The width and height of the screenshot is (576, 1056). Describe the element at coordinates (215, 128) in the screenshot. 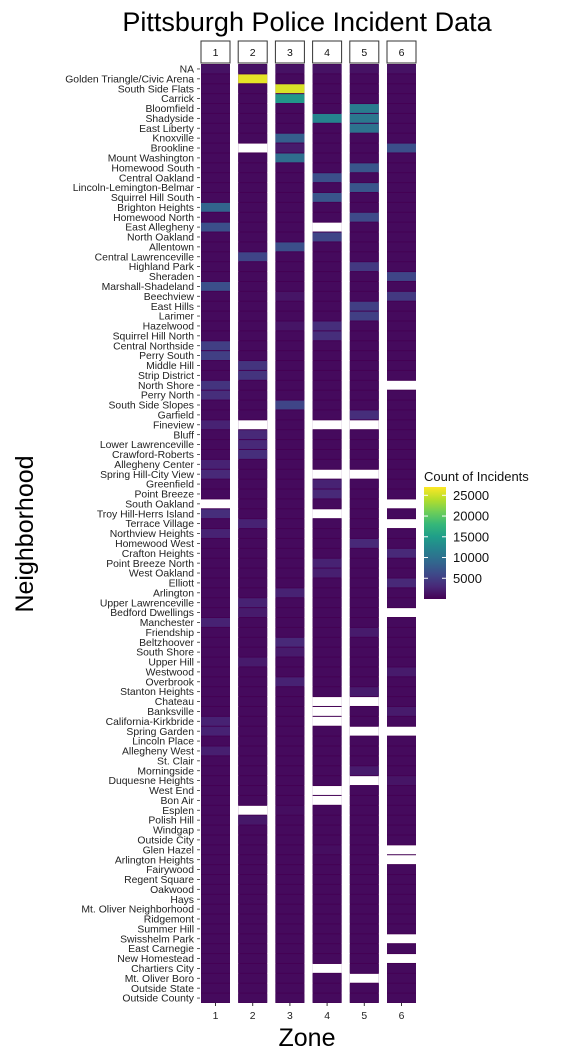

I see `cell-zone1-east-liberty` at that location.